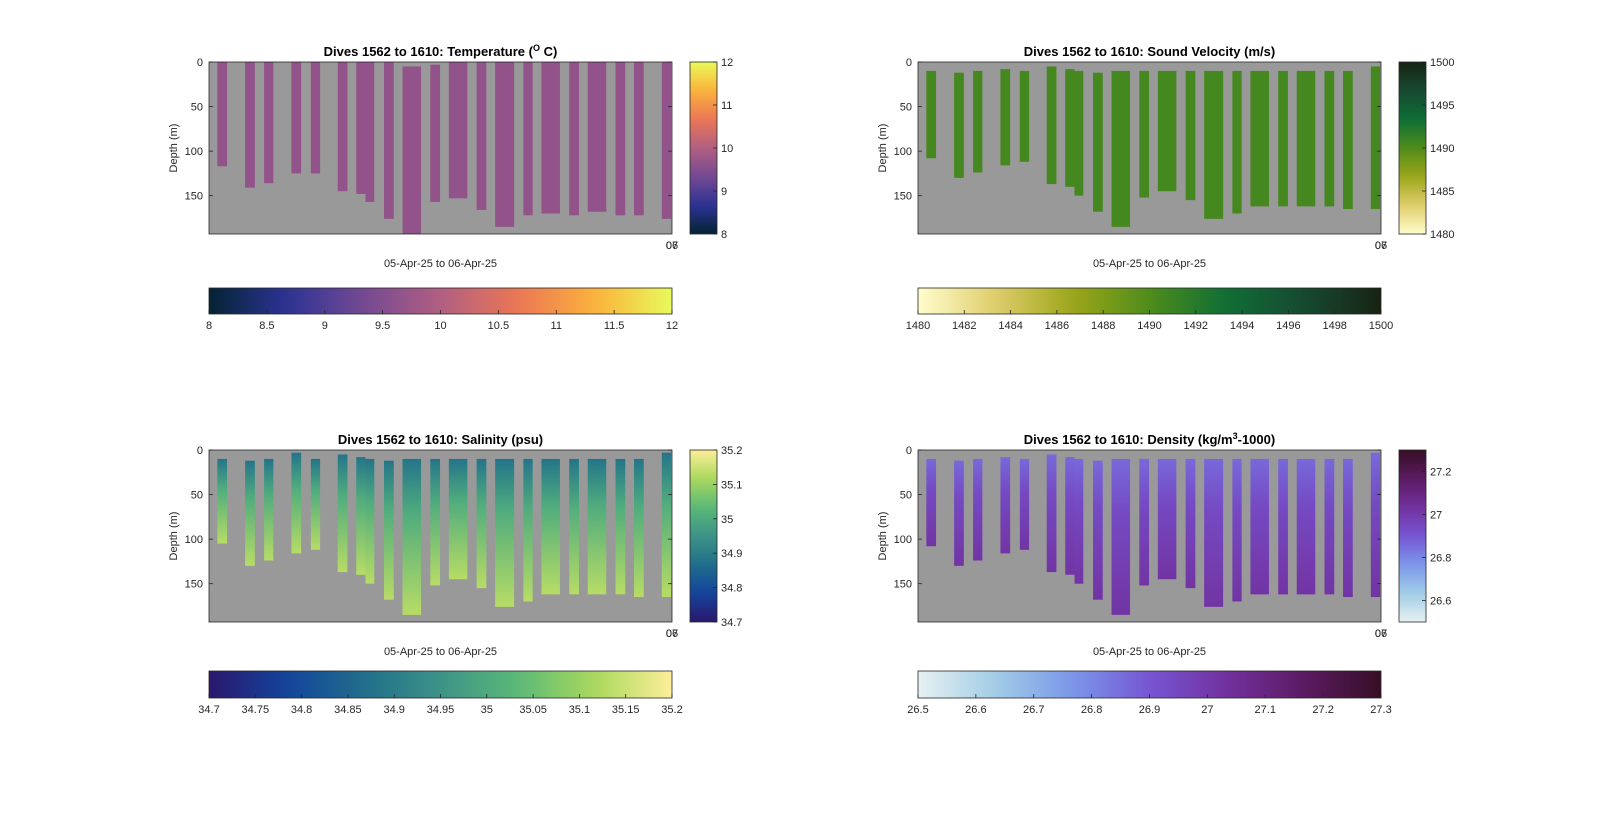  Describe the element at coordinates (548, 51) in the screenshot. I see `chart-title-tail: C)` at that location.